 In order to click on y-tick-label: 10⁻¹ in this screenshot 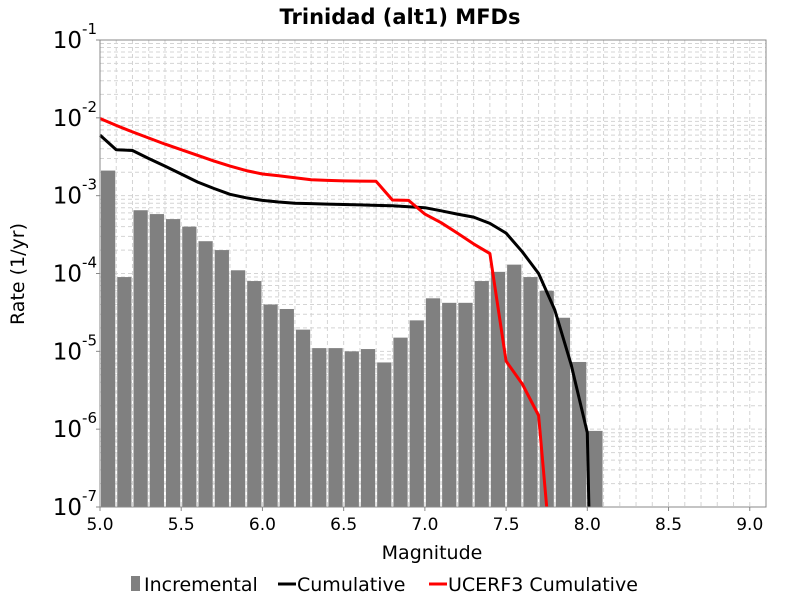, I will do `click(75, 37)`.